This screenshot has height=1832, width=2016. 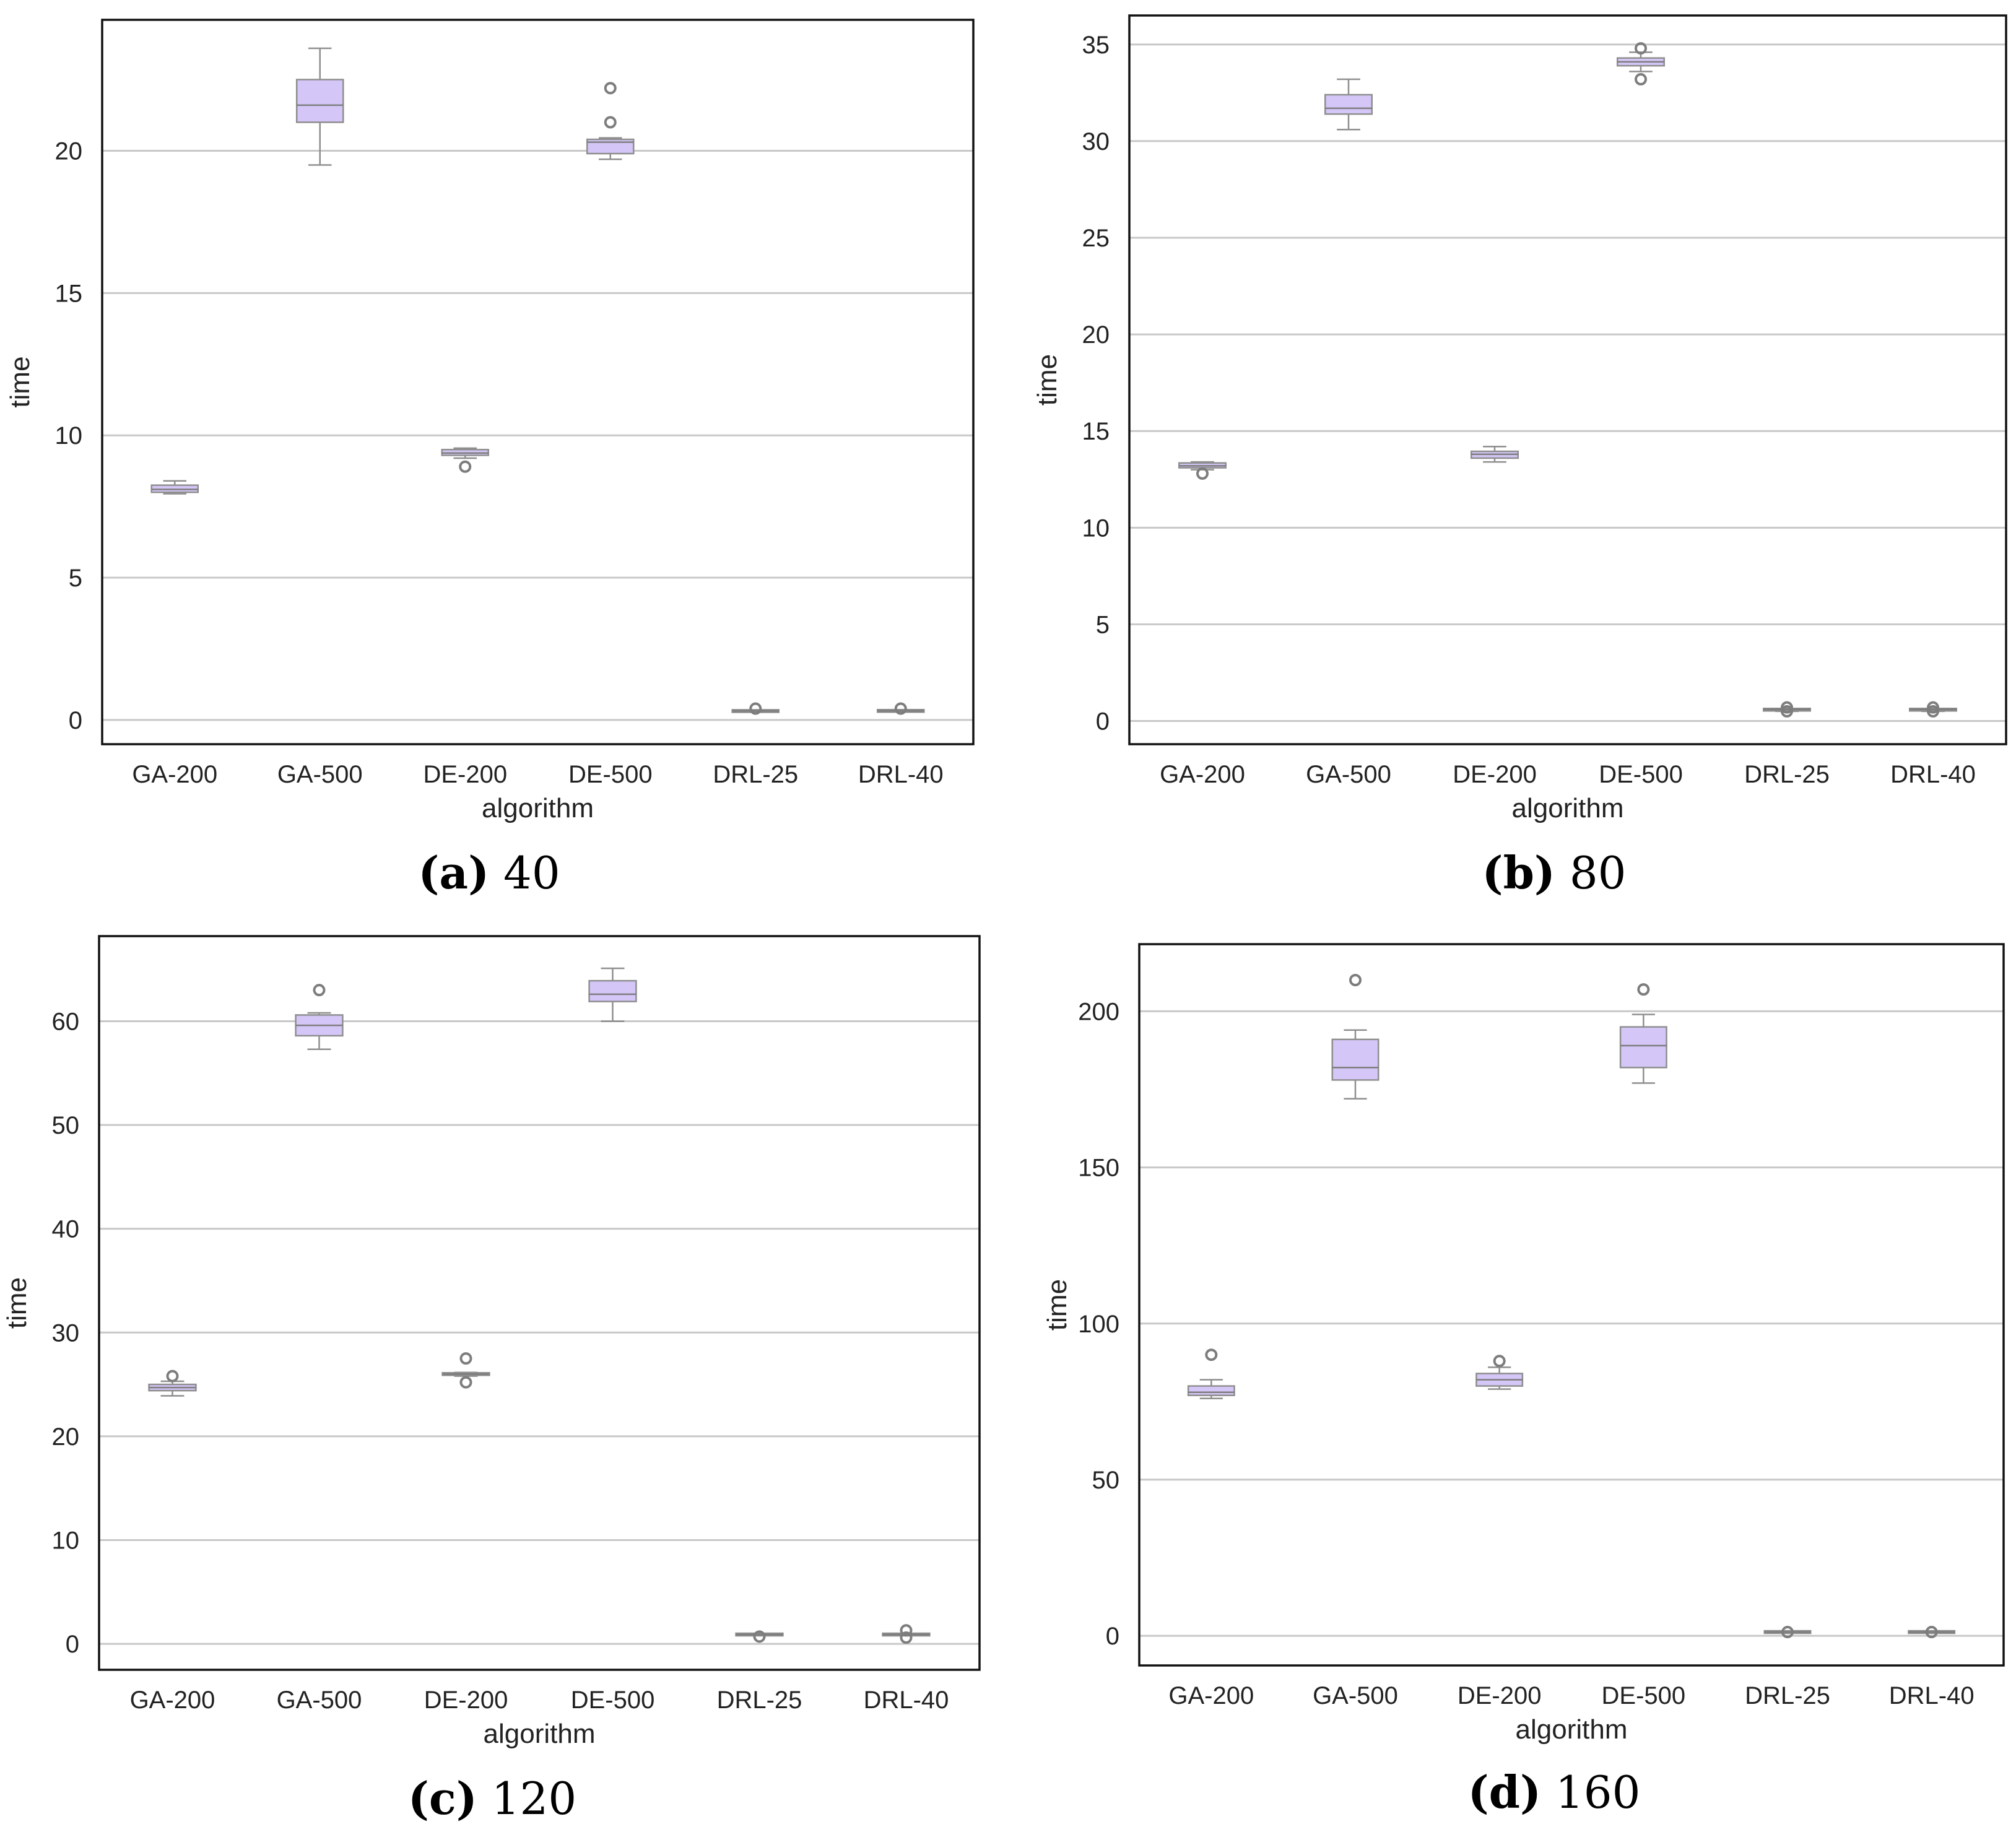 What do you see at coordinates (1591, 873) in the screenshot?
I see `caption-value: 80` at bounding box center [1591, 873].